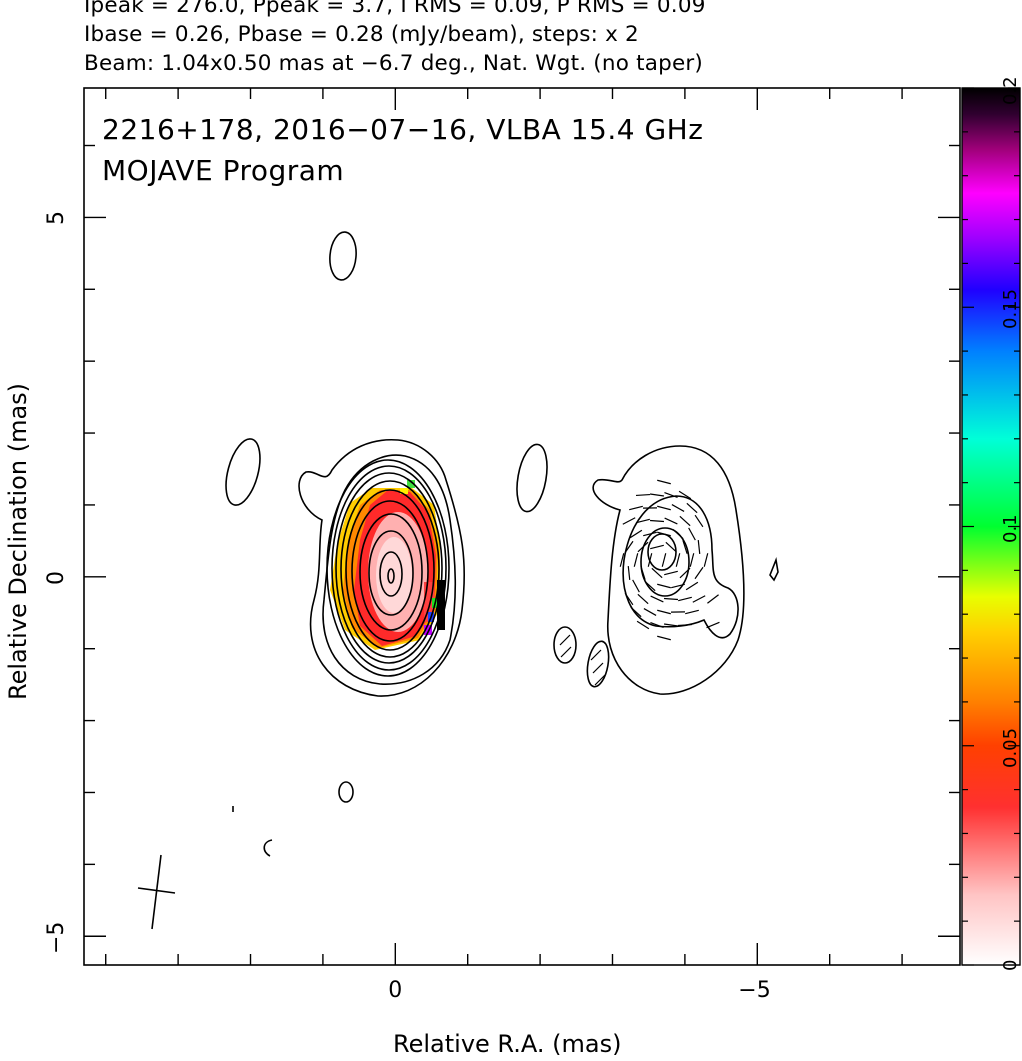 This screenshot has height=1061, width=1022. Describe the element at coordinates (56, 577) in the screenshot. I see `y-tick-label: 0` at that location.